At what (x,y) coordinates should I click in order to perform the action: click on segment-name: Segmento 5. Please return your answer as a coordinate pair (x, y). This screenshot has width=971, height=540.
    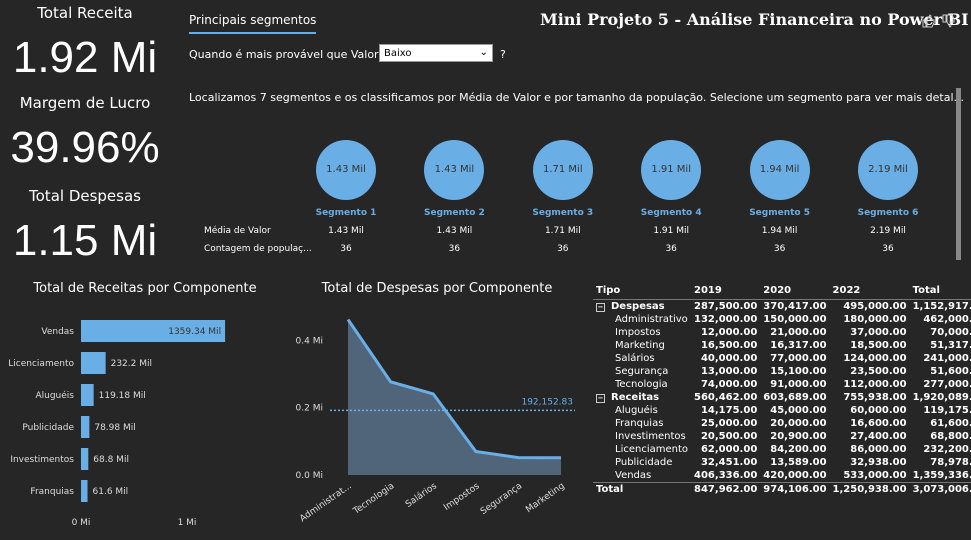
    Looking at the image, I should click on (779, 213).